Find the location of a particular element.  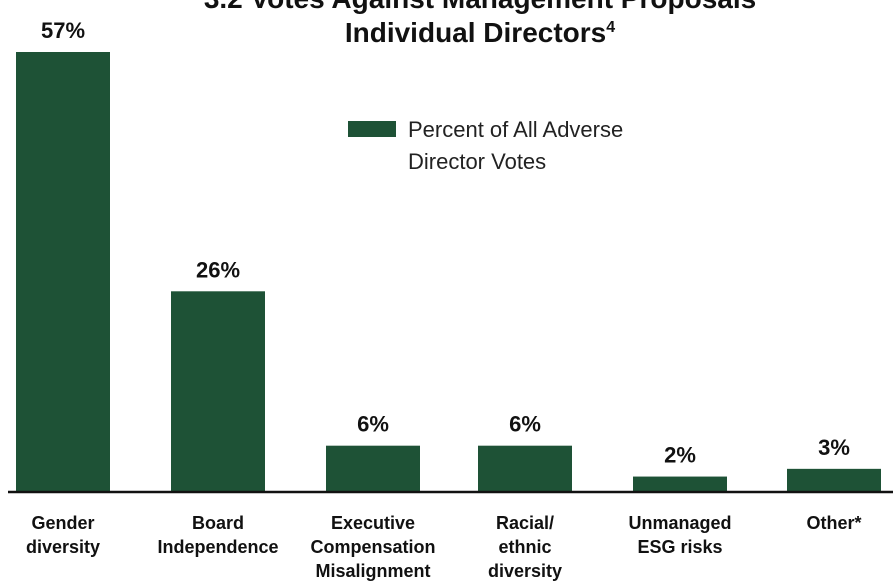

category-label-racial-ethnic-diversity: Racial/ethnic diversity is located at coordinates (525, 547).